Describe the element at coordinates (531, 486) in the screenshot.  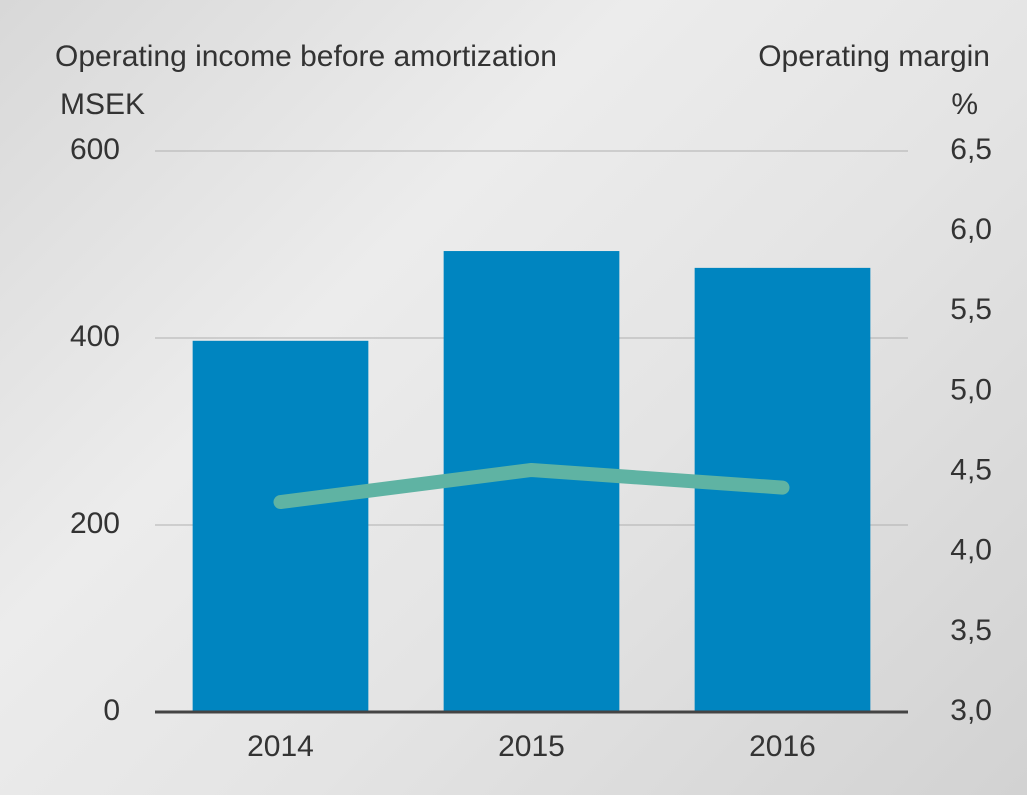
I see `line` at that location.